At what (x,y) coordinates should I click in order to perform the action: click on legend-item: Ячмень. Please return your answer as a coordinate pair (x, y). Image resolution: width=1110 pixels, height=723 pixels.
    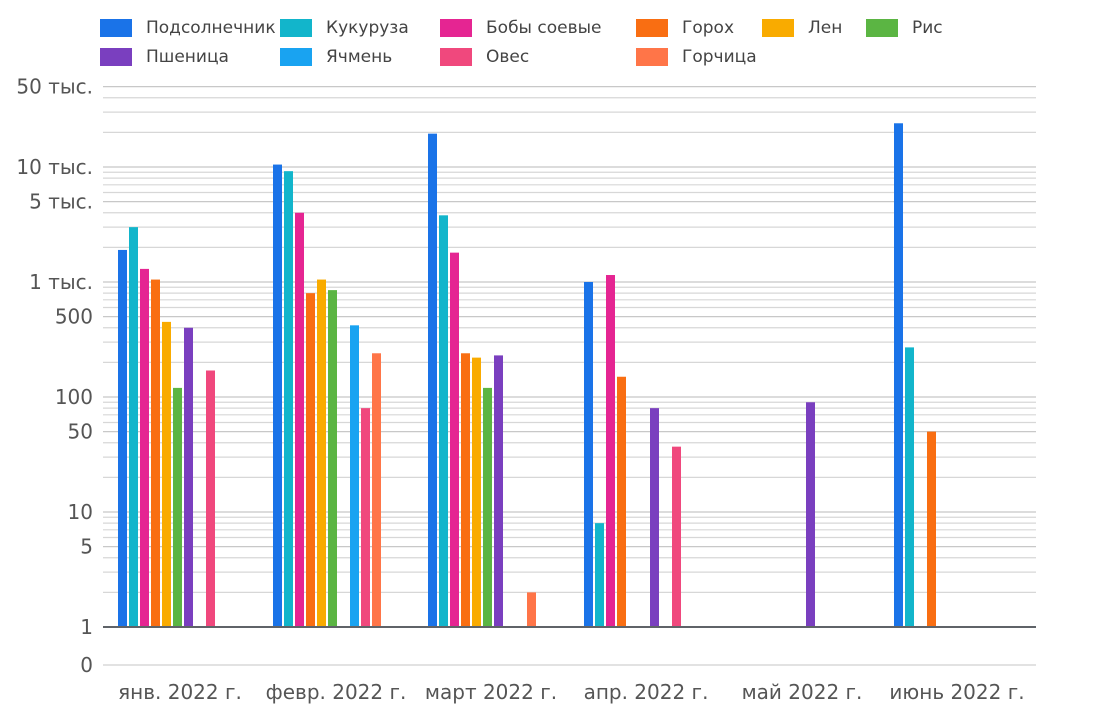
    Looking at the image, I should click on (336, 57).